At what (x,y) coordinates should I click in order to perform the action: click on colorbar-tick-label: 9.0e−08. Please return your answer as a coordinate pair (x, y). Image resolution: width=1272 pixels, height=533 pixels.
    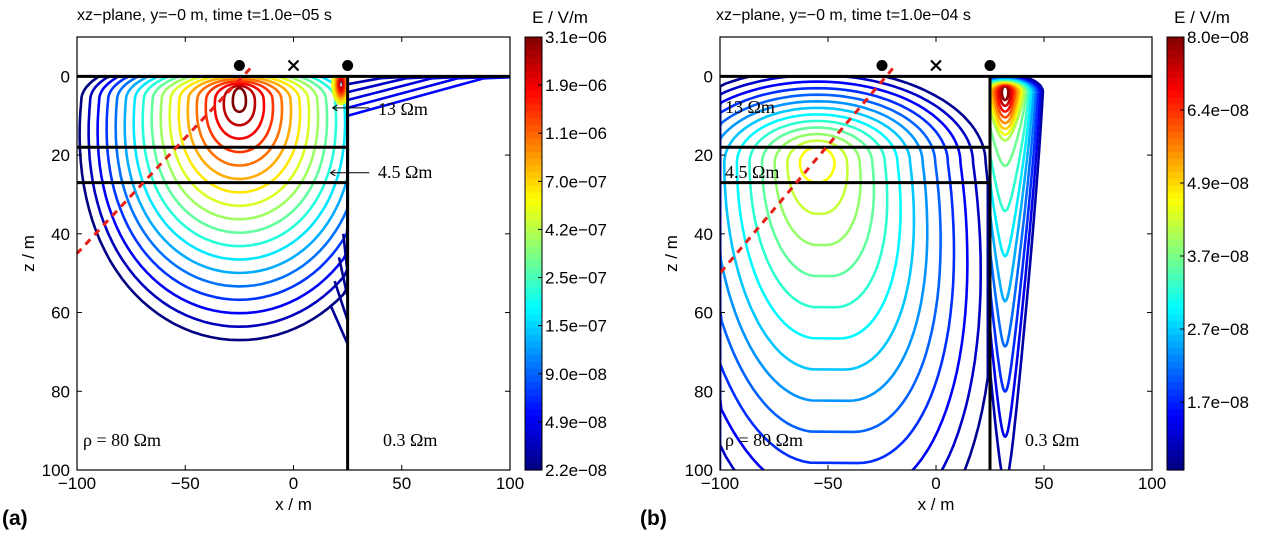
    Looking at the image, I should click on (576, 374).